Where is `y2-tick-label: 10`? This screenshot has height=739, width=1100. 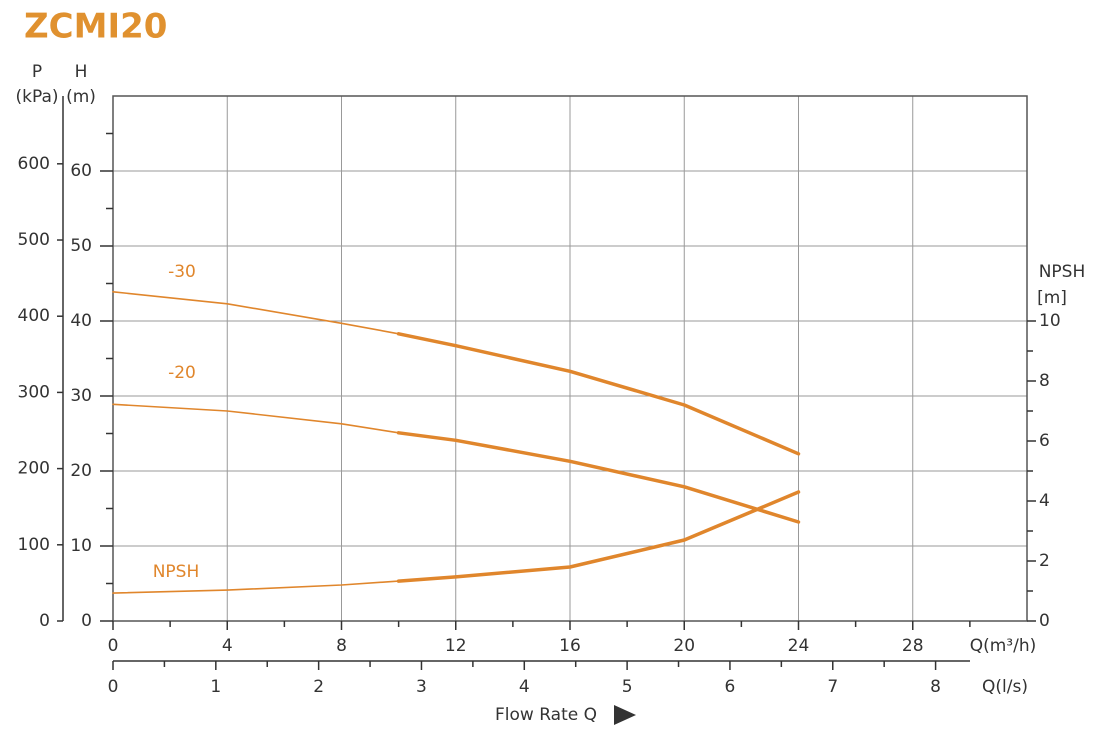
y2-tick-label: 10 is located at coordinates (1050, 321).